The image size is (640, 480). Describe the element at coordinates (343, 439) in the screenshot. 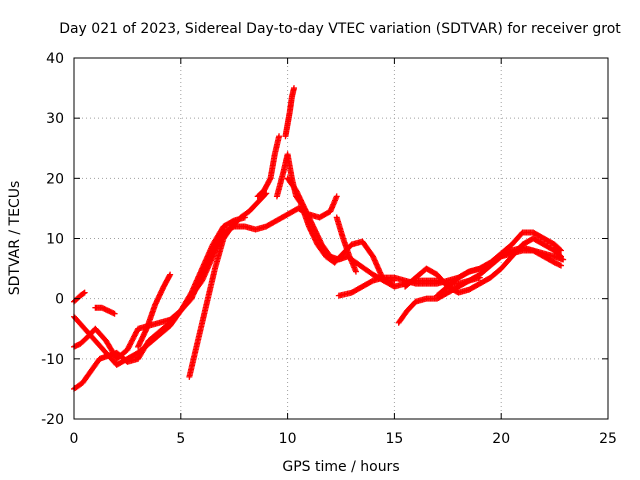

I see `x-tick-labels: 0 5 10 15 20 25` at that location.